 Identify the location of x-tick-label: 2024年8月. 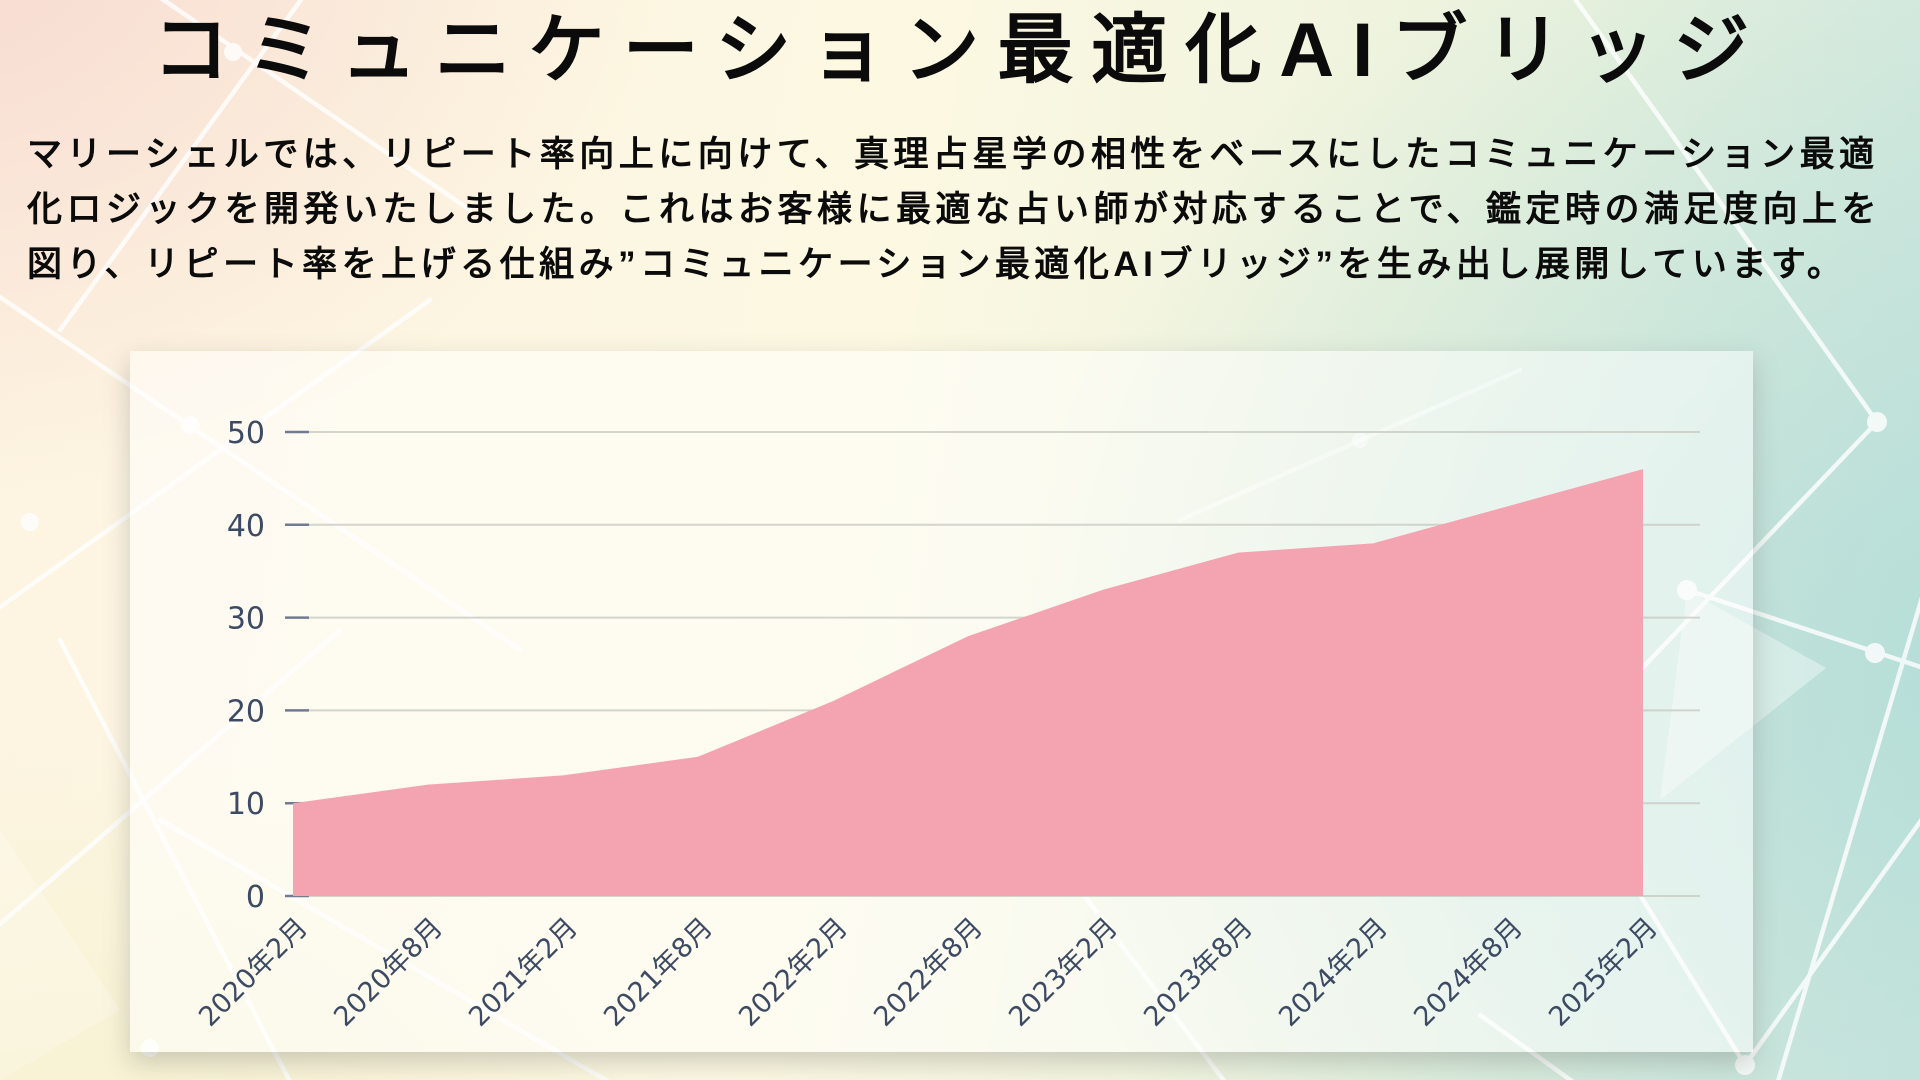
(1468, 972).